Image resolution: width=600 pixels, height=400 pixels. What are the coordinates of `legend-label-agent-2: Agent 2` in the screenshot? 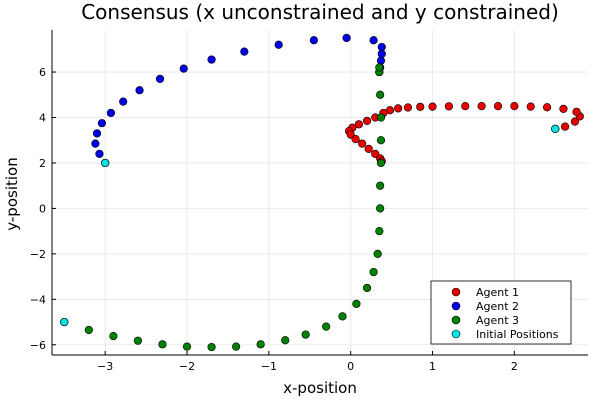 It's located at (497, 306).